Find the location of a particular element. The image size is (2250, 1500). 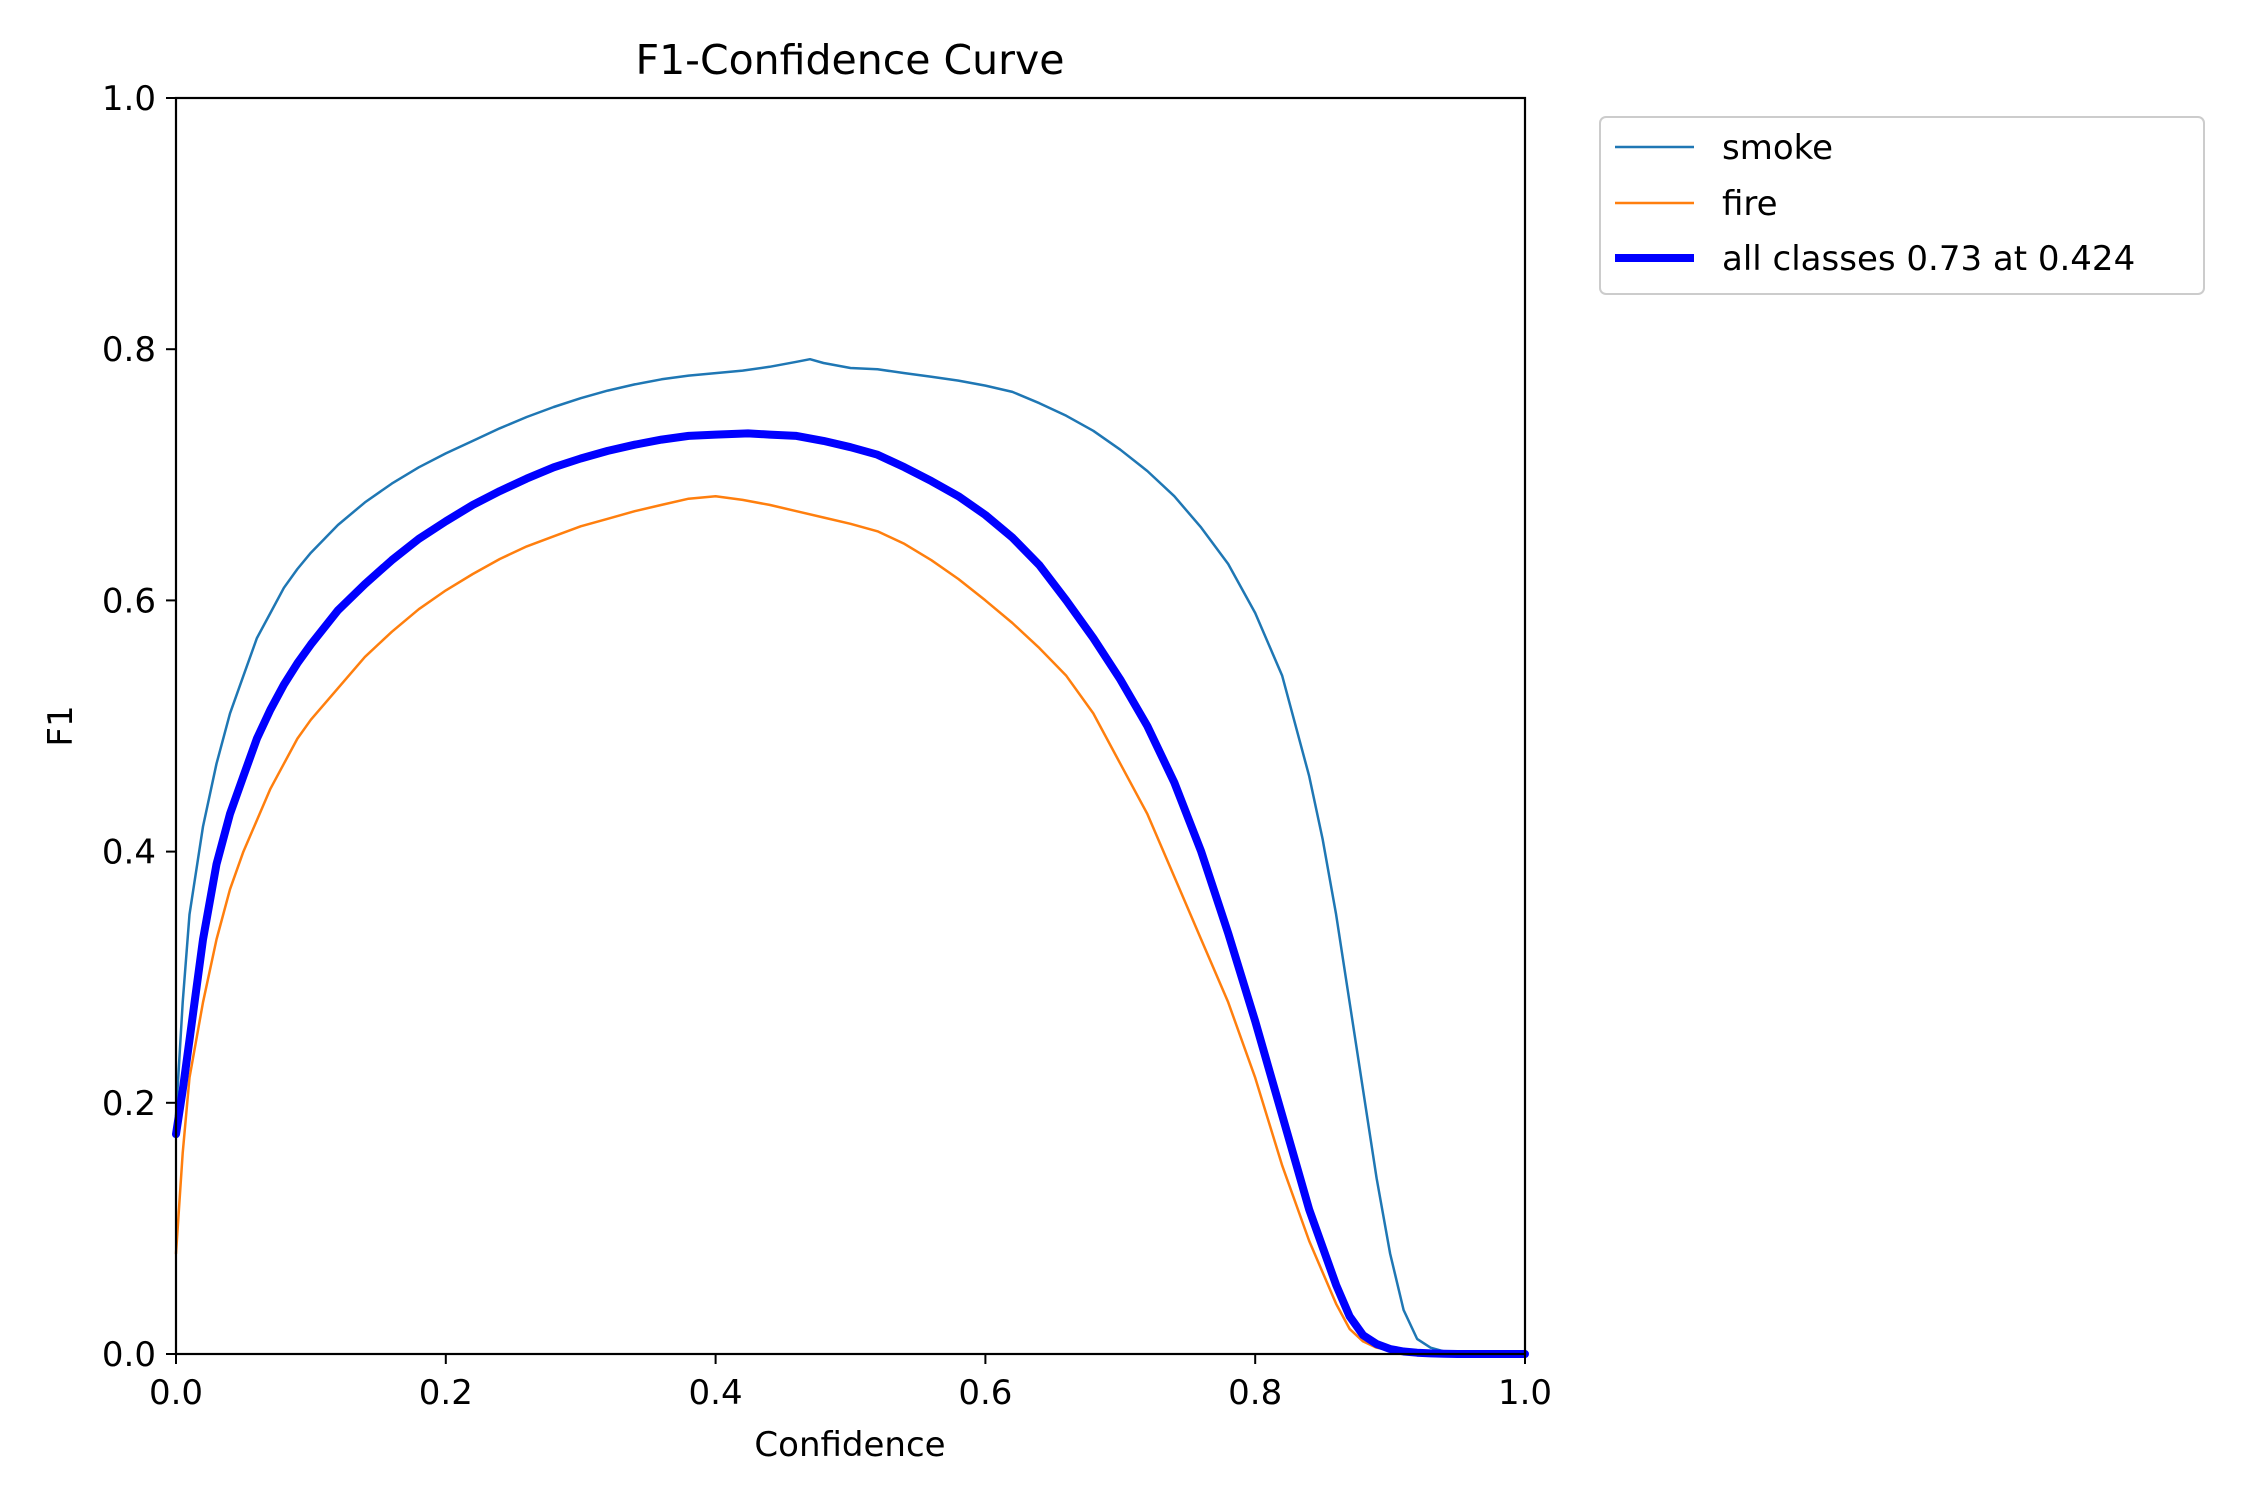

y-tick-label: 0.6 is located at coordinates (129, 601).